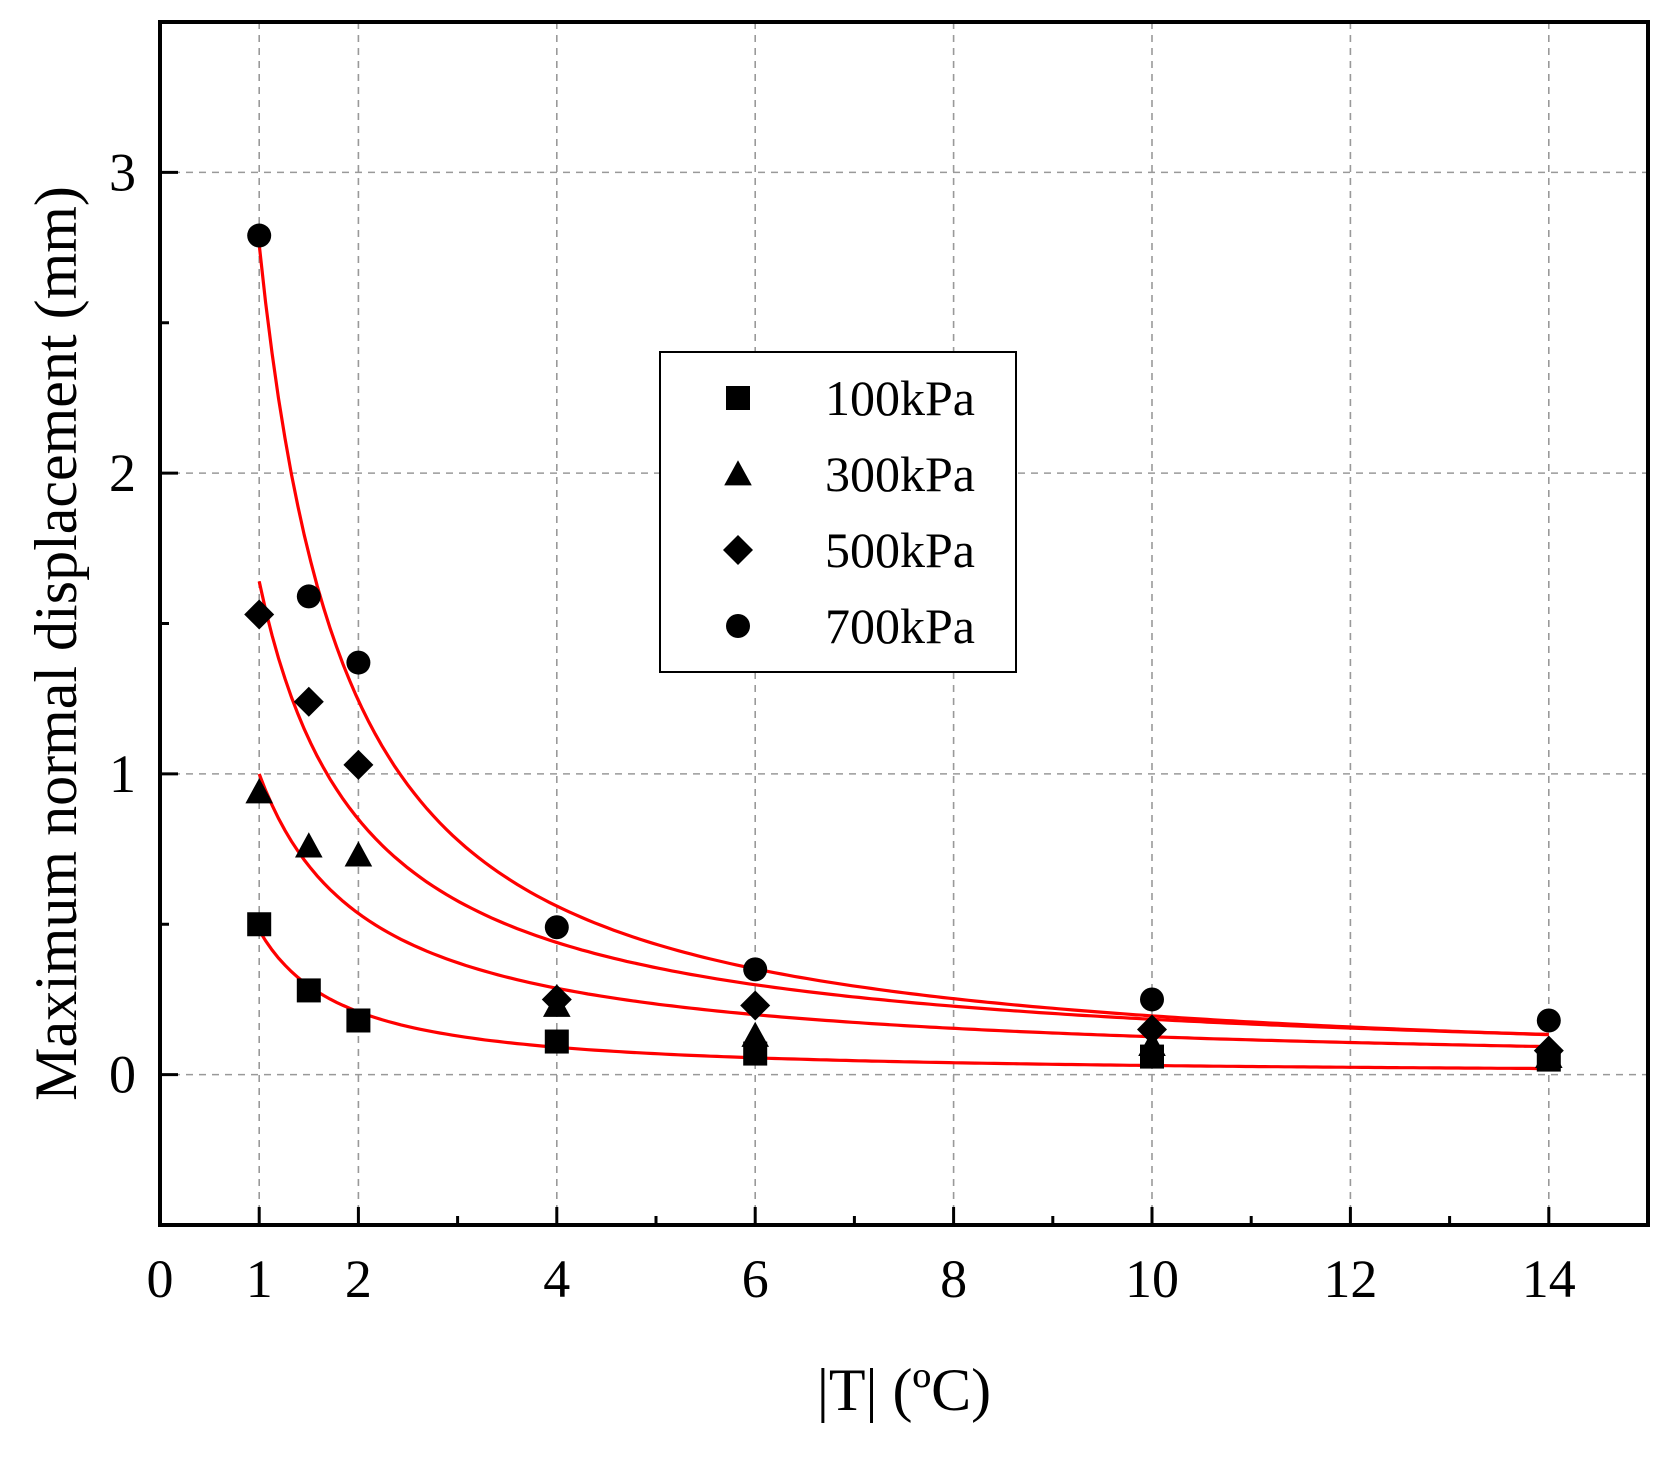 Image resolution: width=1659 pixels, height=1459 pixels. What do you see at coordinates (755, 1279) in the screenshot?
I see `x-tick-label: 6` at bounding box center [755, 1279].